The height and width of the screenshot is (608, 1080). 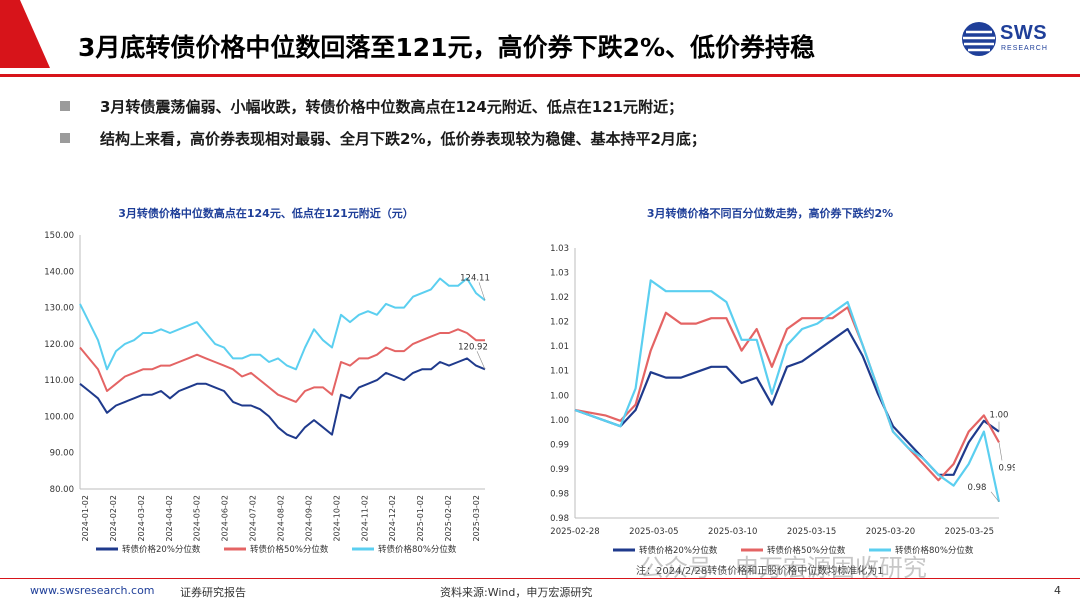 I want to click on sws-logo-icon, so click(x=979, y=39).